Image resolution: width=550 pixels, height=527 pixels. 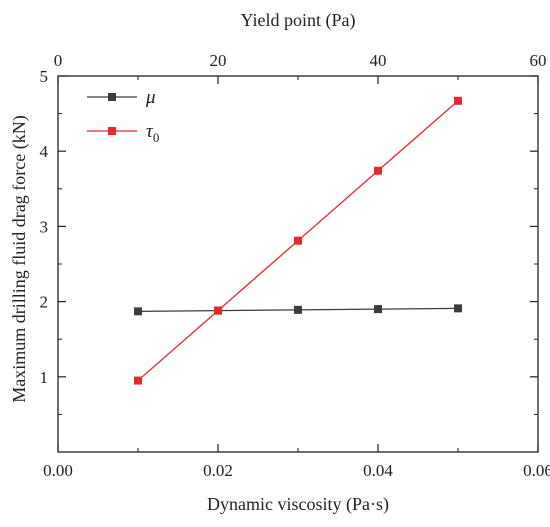 I want to click on y-tick-label: 1, so click(x=44, y=377).